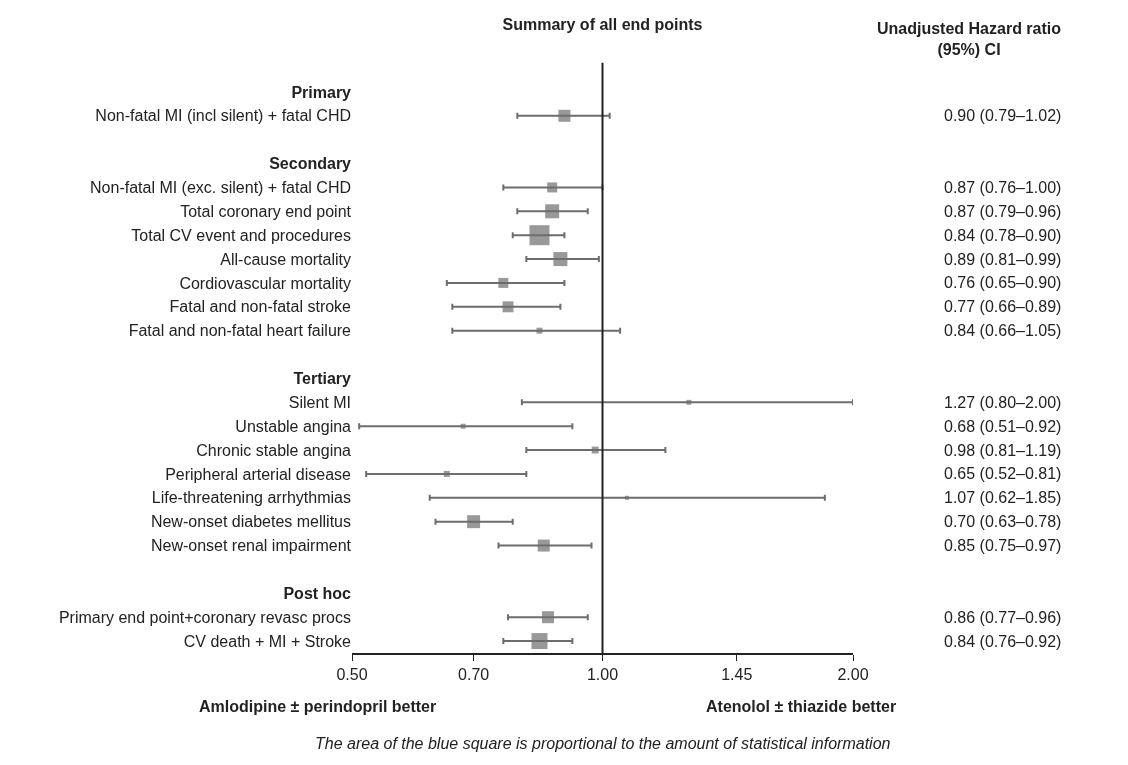 The height and width of the screenshot is (765, 1128). Describe the element at coordinates (602, 25) in the screenshot. I see `chart-title: Summary of all end points` at that location.